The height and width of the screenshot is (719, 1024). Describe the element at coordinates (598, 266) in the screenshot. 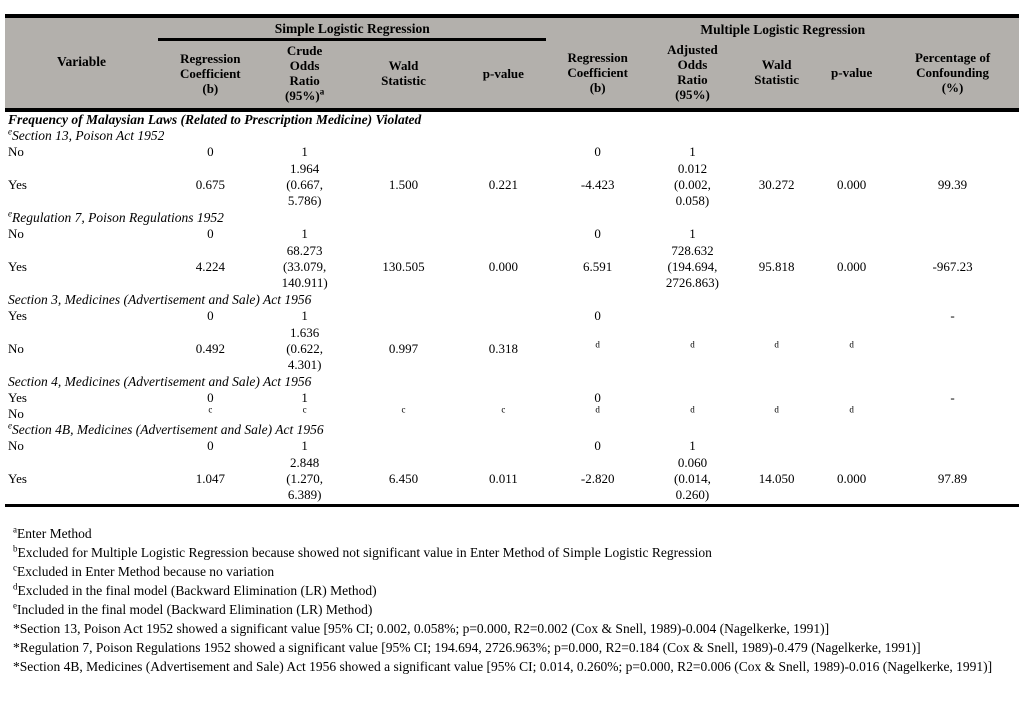

I see `value-cell: 6.591` at that location.